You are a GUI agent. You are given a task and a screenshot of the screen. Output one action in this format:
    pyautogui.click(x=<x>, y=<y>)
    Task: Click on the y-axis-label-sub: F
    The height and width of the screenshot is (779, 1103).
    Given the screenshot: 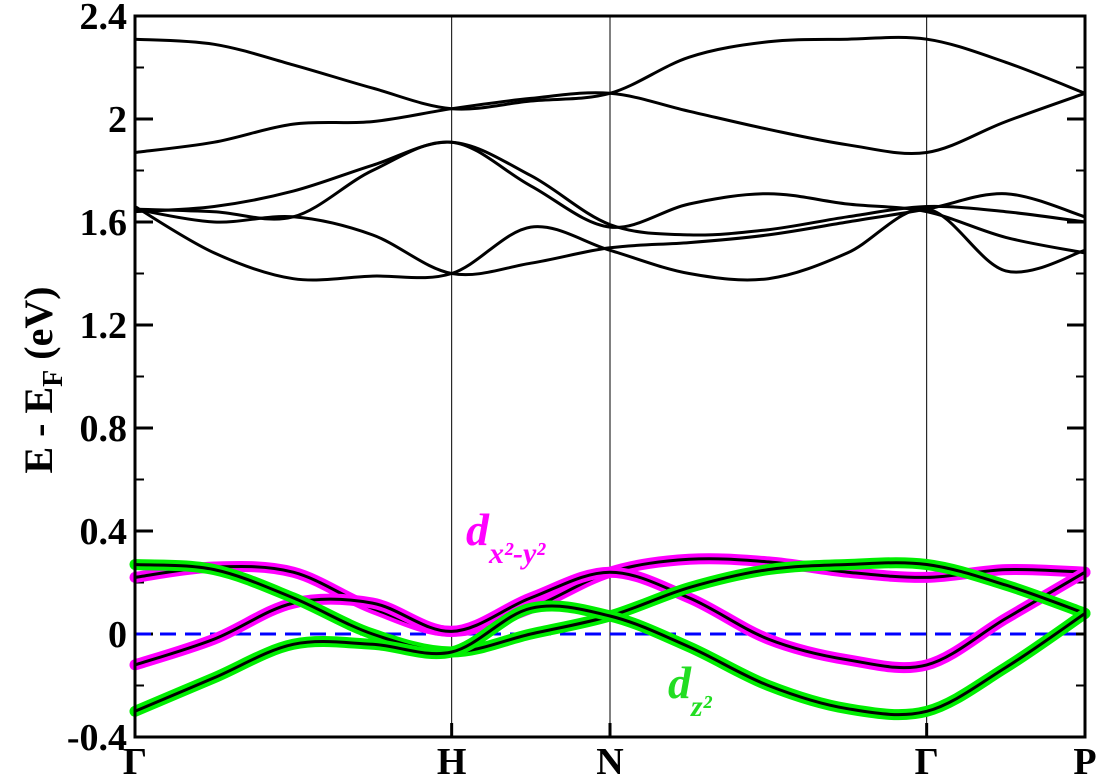 What is the action you would take?
    pyautogui.click(x=53, y=378)
    